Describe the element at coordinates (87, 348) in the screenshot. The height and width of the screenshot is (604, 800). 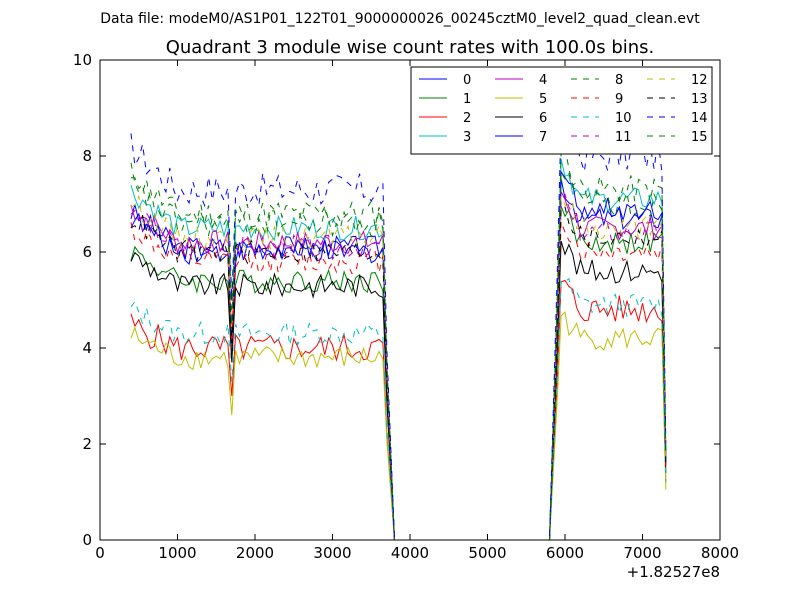
I see `y-tick-label: 4` at that location.